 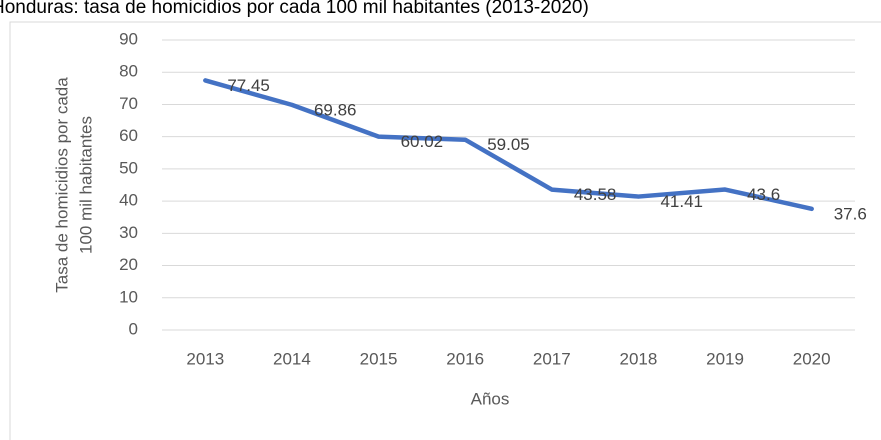 What do you see at coordinates (128, 135) in the screenshot?
I see `y-tick-label: 60` at bounding box center [128, 135].